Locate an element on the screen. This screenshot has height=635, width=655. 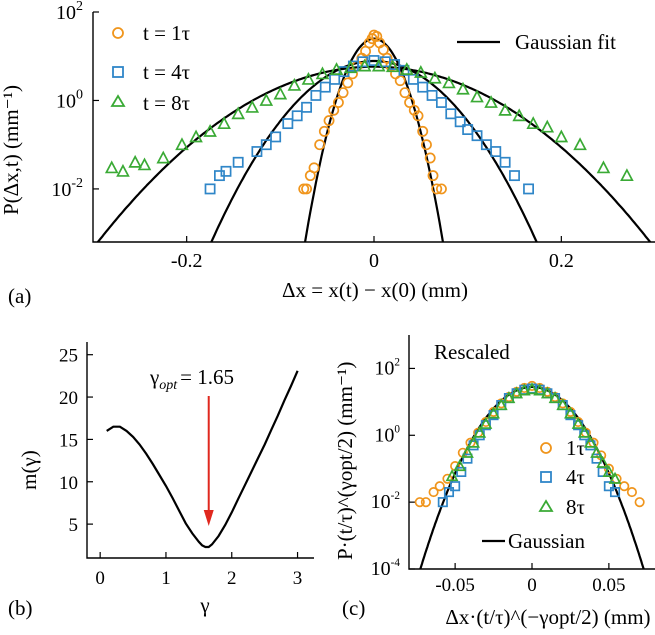
panel-b-ytick-label: 25 is located at coordinates (68, 356).